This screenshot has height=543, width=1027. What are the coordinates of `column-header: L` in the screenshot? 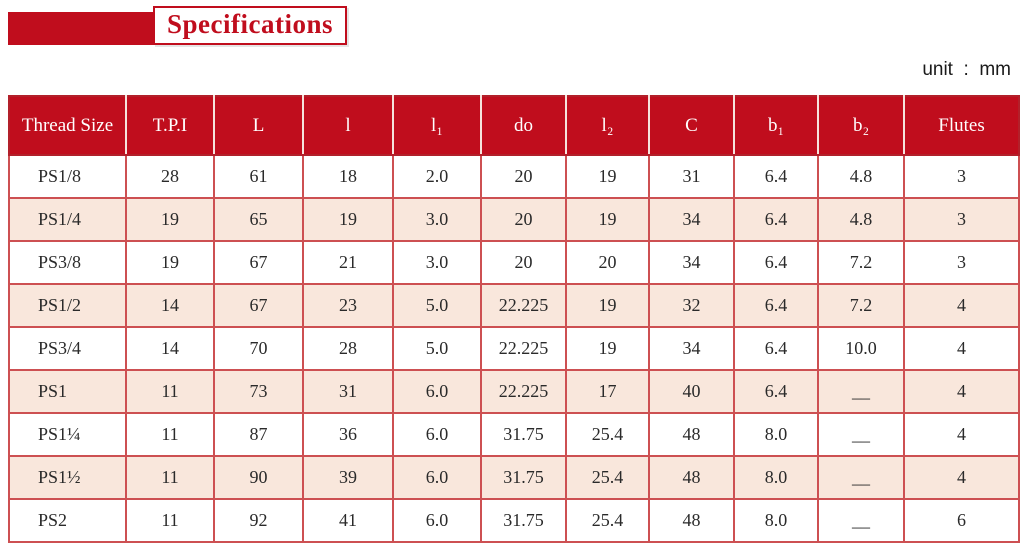 It's located at (258, 126).